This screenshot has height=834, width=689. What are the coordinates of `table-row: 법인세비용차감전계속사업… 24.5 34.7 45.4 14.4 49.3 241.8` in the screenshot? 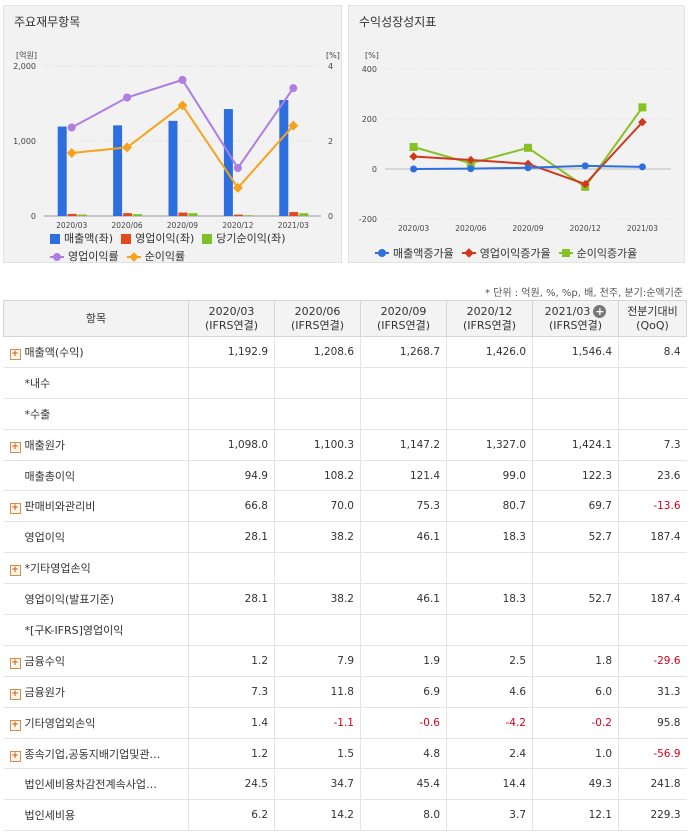 It's located at (345, 784).